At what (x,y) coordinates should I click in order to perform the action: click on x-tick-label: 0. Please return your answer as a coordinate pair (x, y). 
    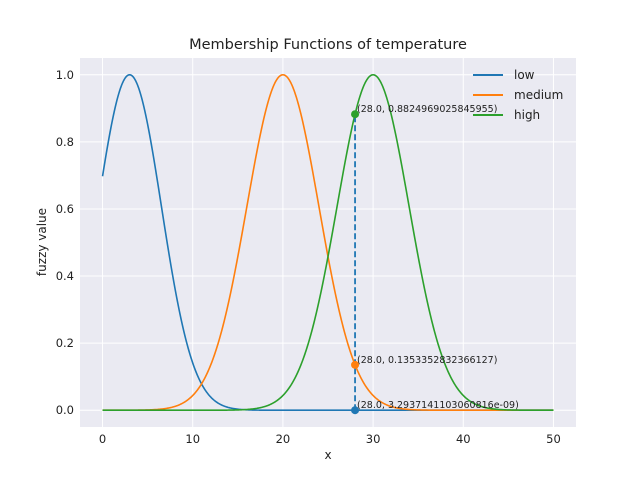
    Looking at the image, I should click on (102, 439).